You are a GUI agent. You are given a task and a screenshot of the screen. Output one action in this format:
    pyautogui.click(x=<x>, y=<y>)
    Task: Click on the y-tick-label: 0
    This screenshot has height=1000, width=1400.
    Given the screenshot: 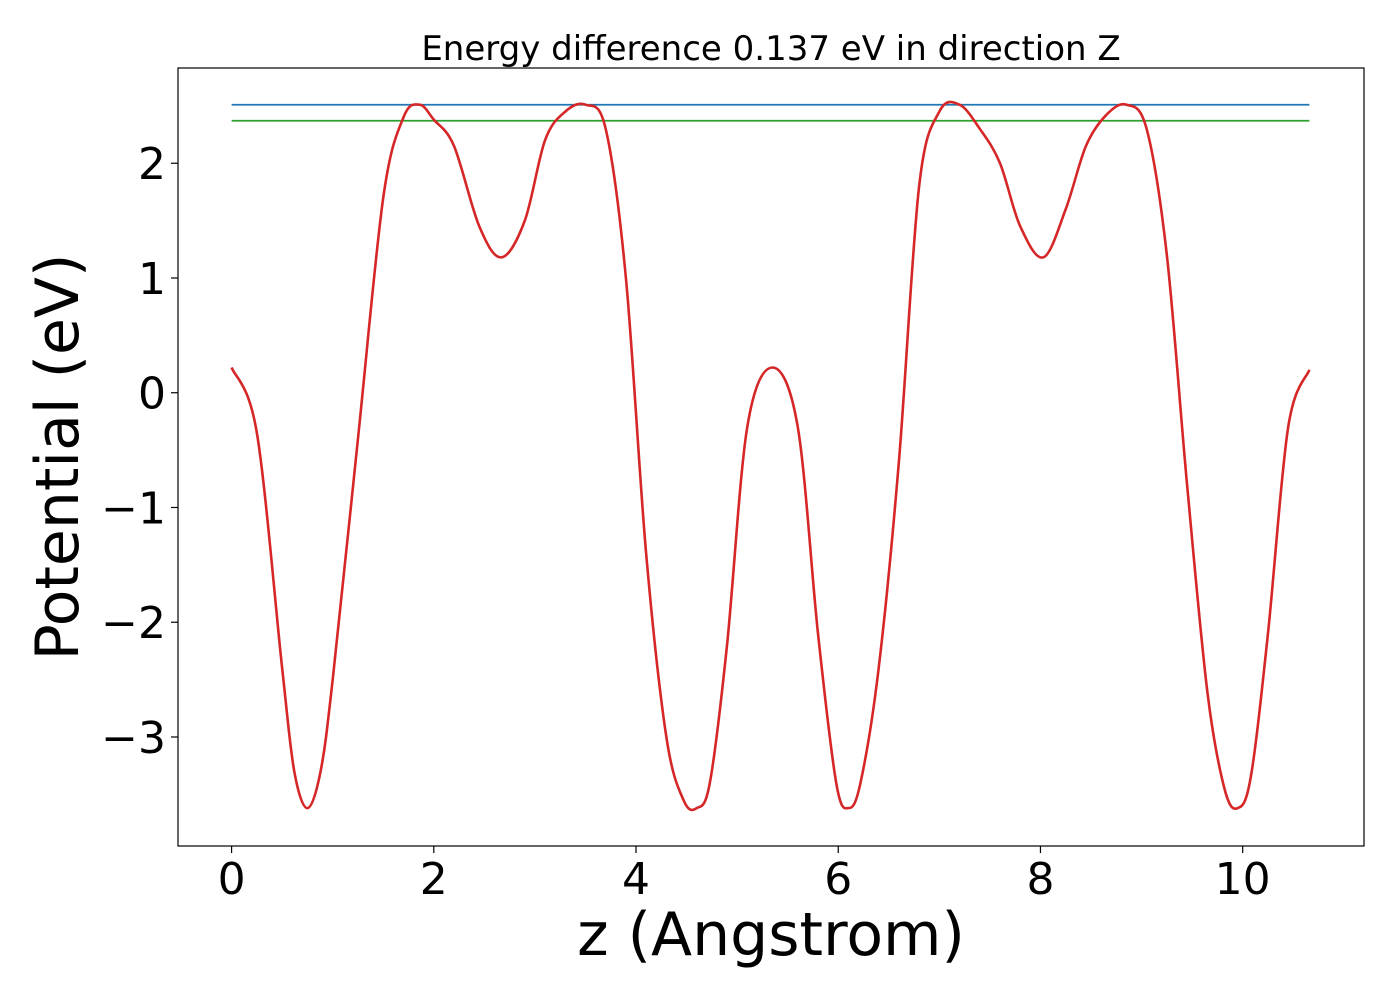 What is the action you would take?
    pyautogui.click(x=152, y=394)
    